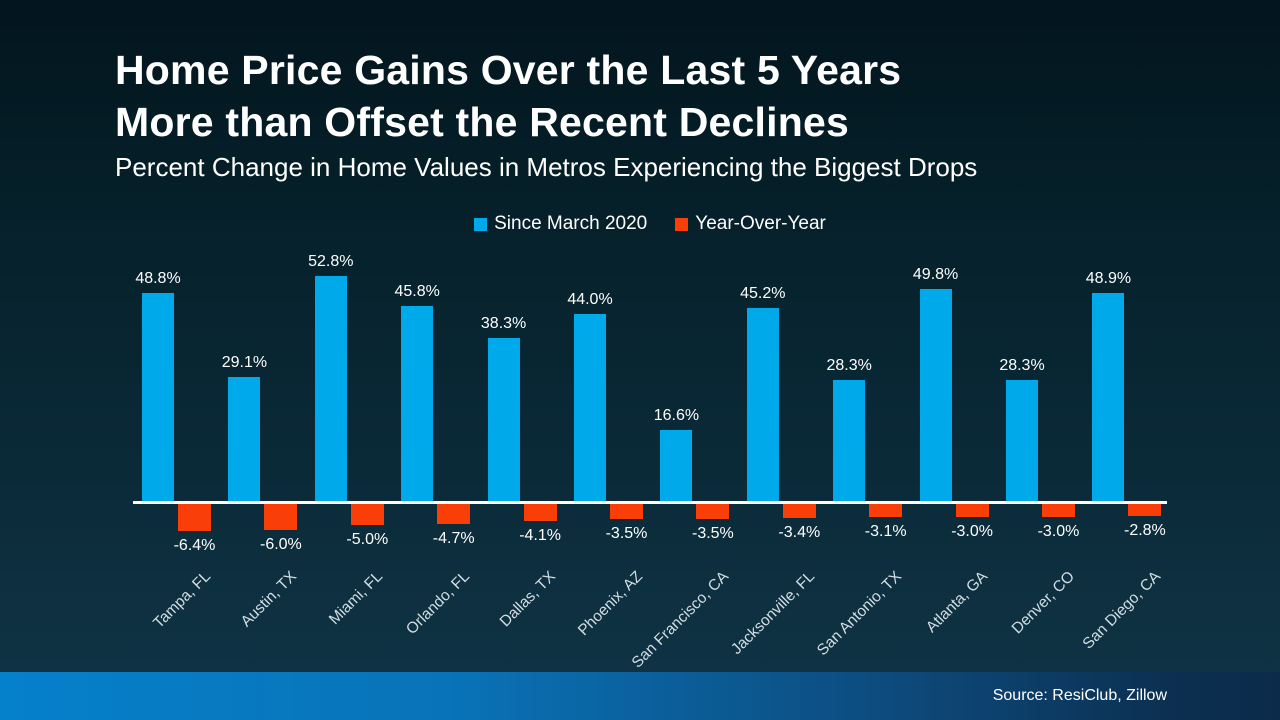 The width and height of the screenshot is (1280, 720). I want to click on bar-value-label: 38.3%, so click(503, 323).